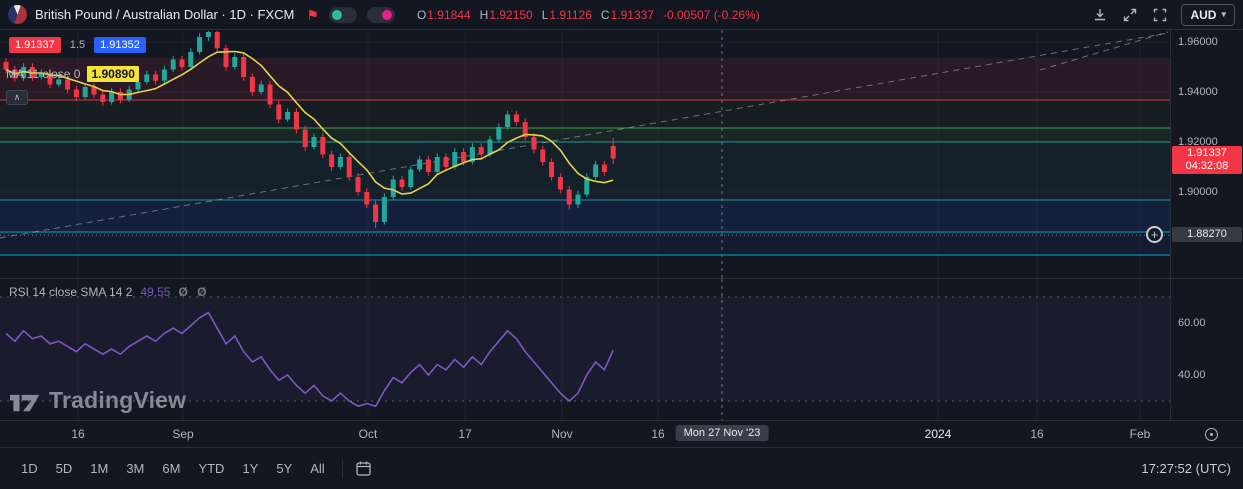  Describe the element at coordinates (155, 292) in the screenshot. I see `rsi-value: 49.55` at that location.